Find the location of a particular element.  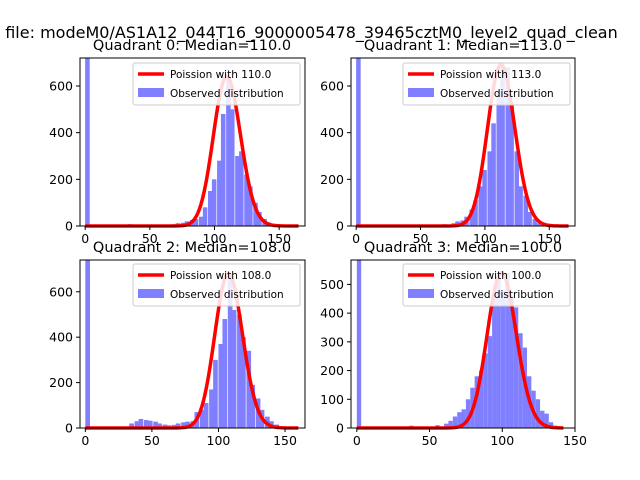

y-tick-label: 500 is located at coordinates (332, 284).